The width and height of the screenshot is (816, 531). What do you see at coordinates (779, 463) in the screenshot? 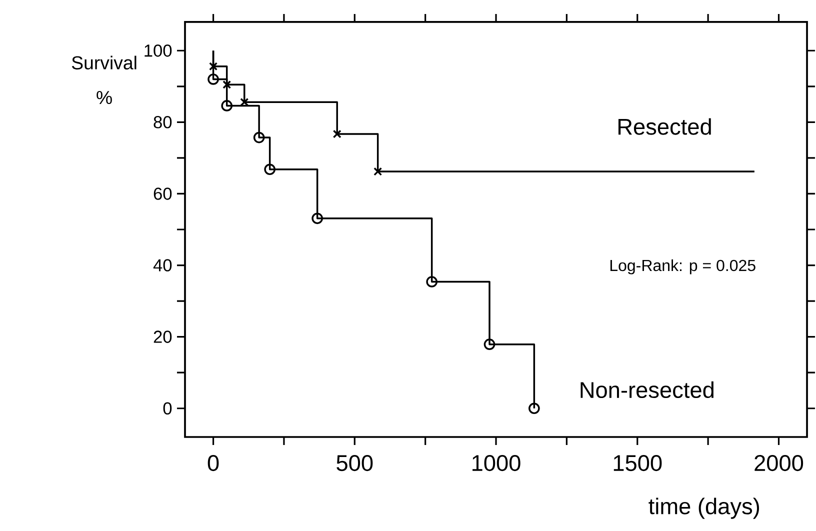
I see `x-tick-label: 2000` at bounding box center [779, 463].